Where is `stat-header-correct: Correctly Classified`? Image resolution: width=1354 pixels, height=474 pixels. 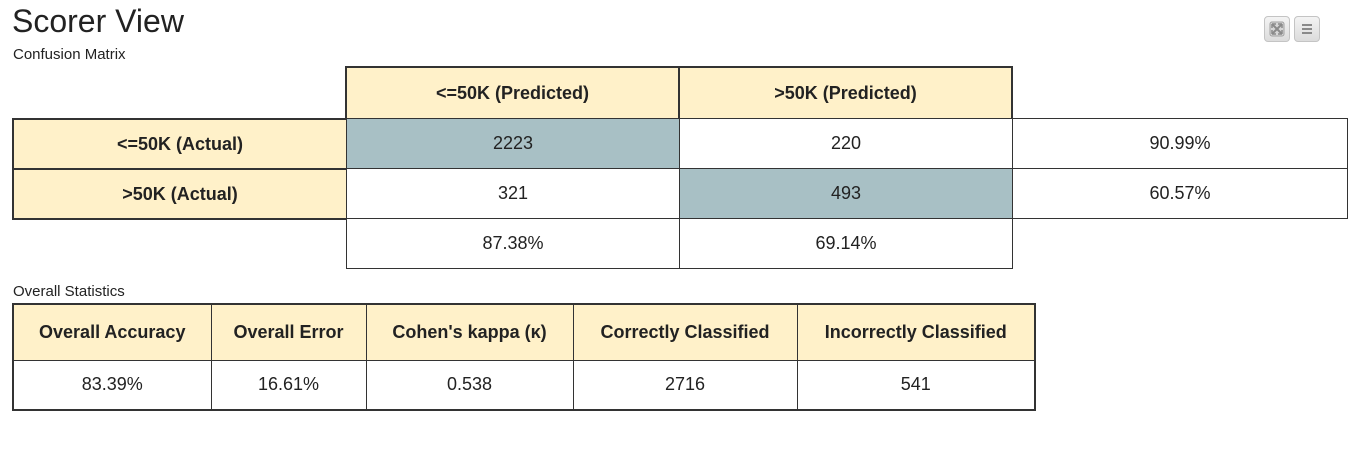
stat-header-correct: Correctly Classified is located at coordinates (685, 332).